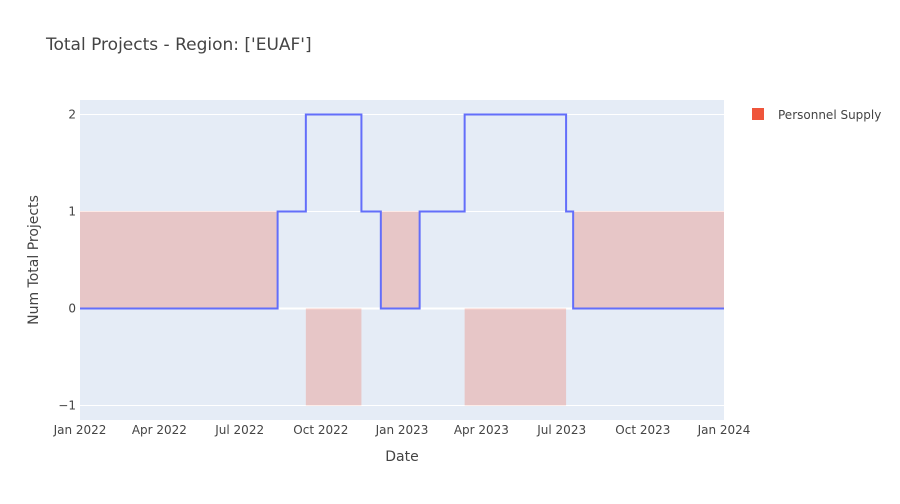 The width and height of the screenshot is (900, 504). Describe the element at coordinates (829, 115) in the screenshot. I see `legend-label: Personnel Supply` at that location.